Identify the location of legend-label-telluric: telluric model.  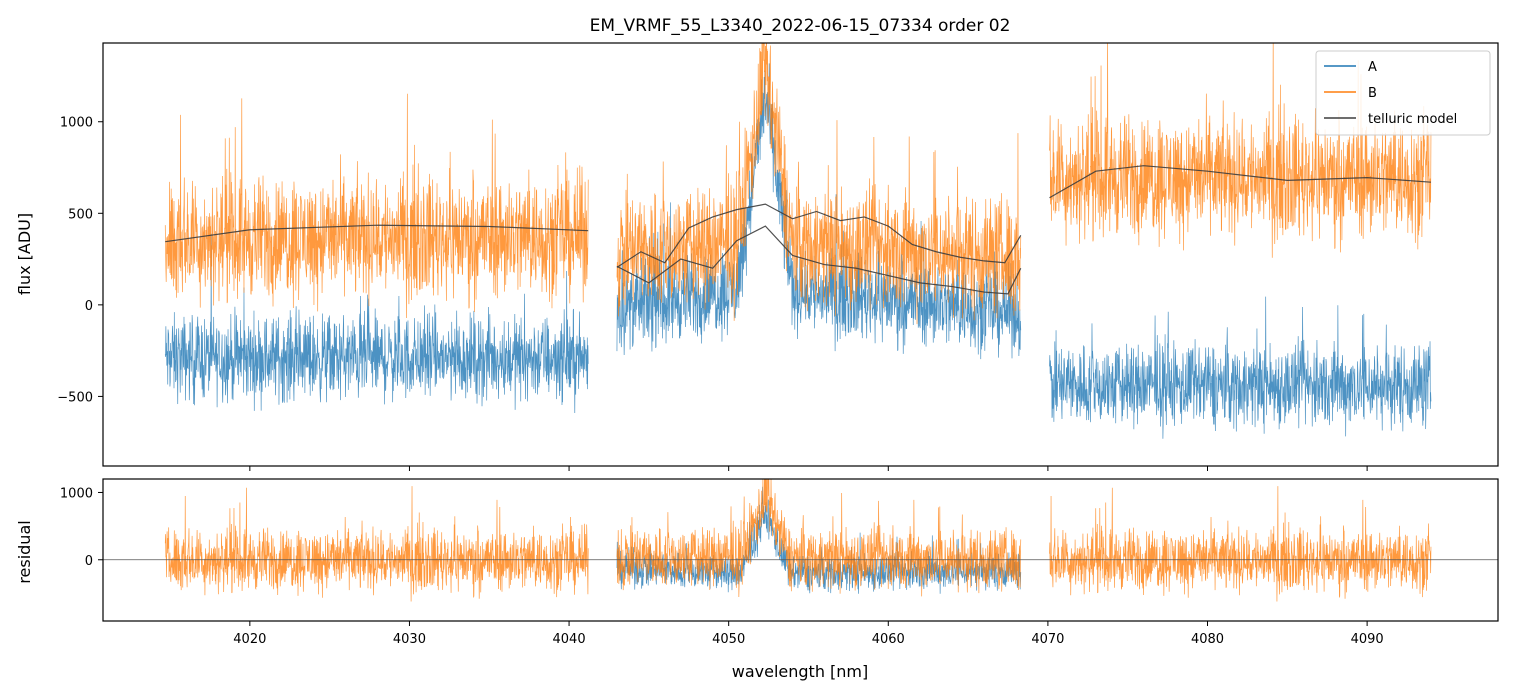
(1412, 119).